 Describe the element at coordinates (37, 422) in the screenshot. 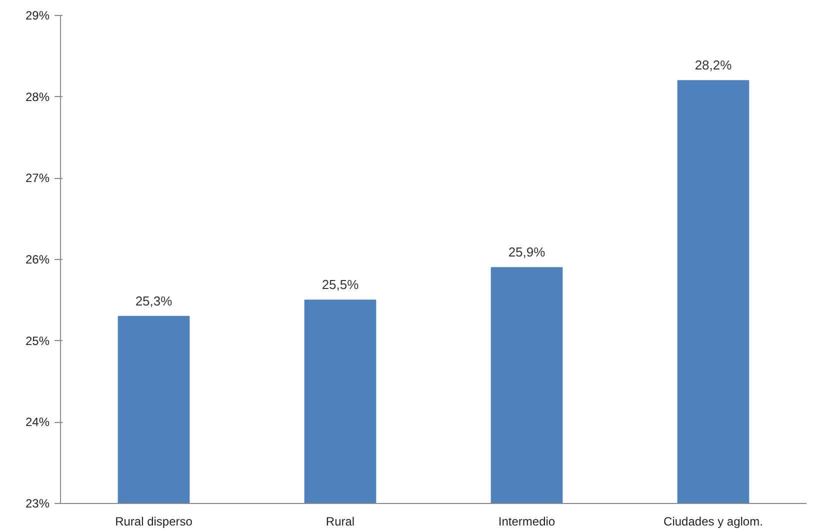

I see `y-tick-label: 24%` at that location.